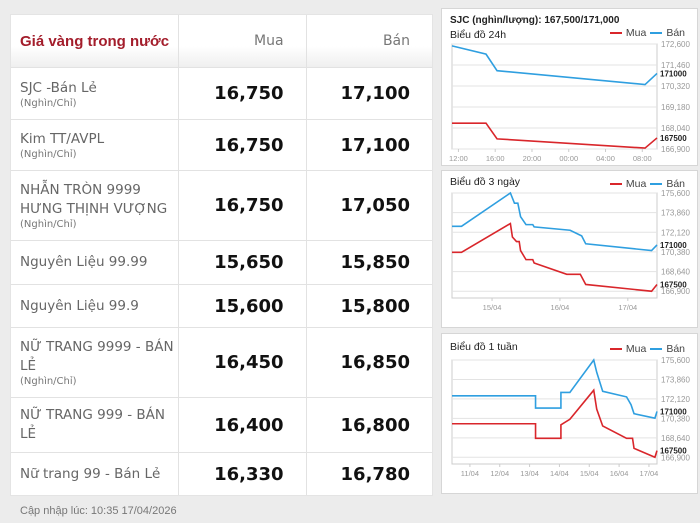 This screenshot has width=700, height=523. I want to click on row-name-cell: Nữ trang 99 - Bán Lẻ, so click(94, 474).